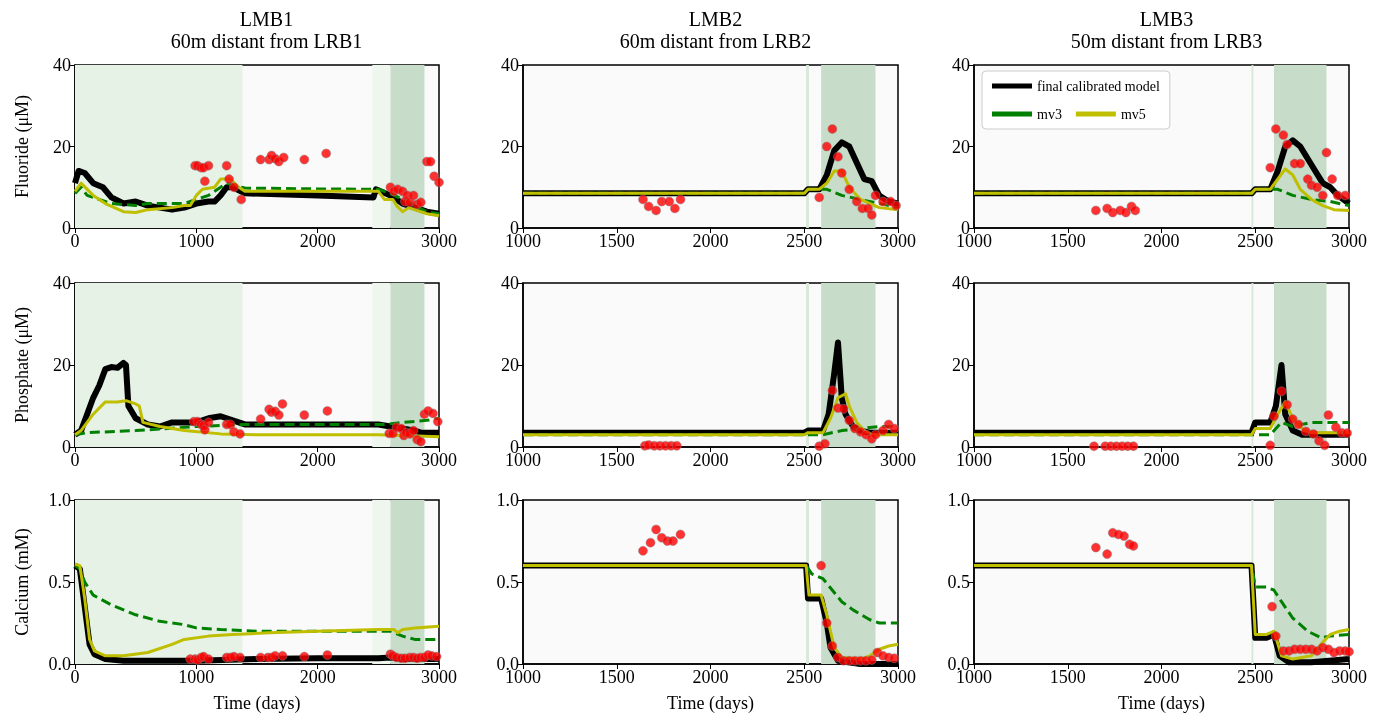 This screenshot has width=1384, height=721. Describe the element at coordinates (1133, 114) in the screenshot. I see `legend-label: mv5` at that location.